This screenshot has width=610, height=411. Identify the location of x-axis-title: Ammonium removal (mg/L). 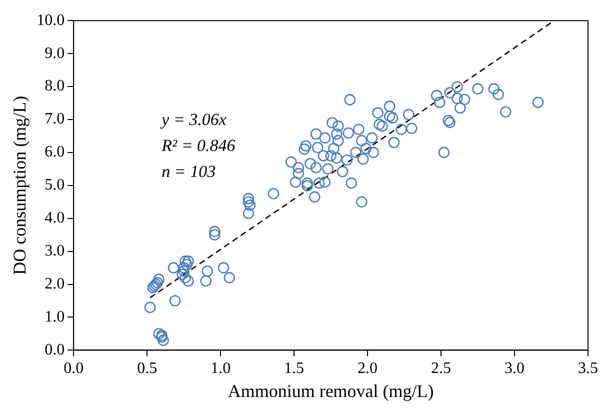
(331, 390).